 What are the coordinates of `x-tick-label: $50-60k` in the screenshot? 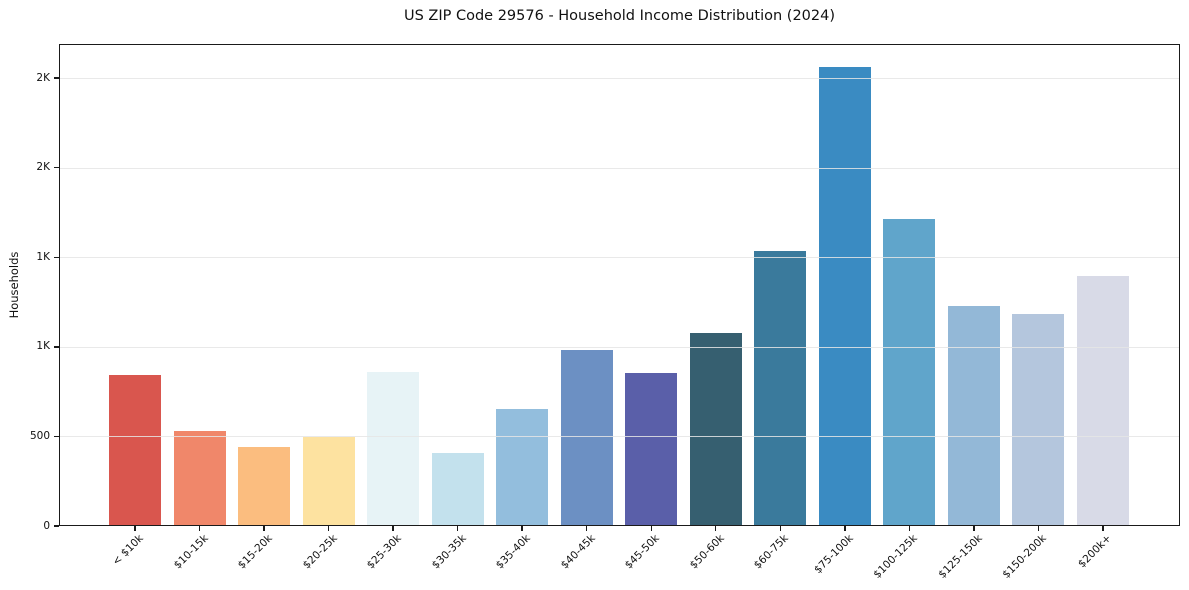 It's located at (707, 552).